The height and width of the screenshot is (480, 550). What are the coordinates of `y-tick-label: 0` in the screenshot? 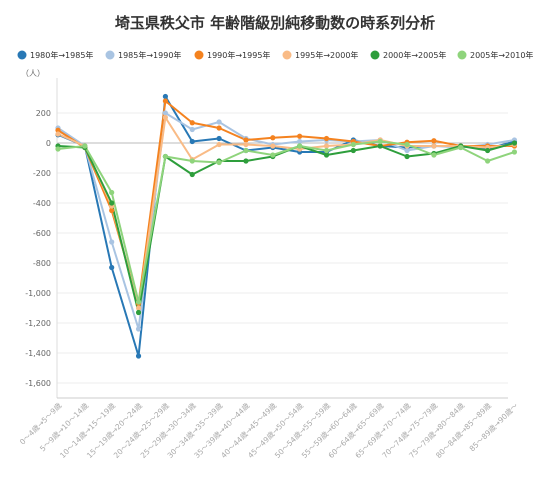 It's located at (48, 143).